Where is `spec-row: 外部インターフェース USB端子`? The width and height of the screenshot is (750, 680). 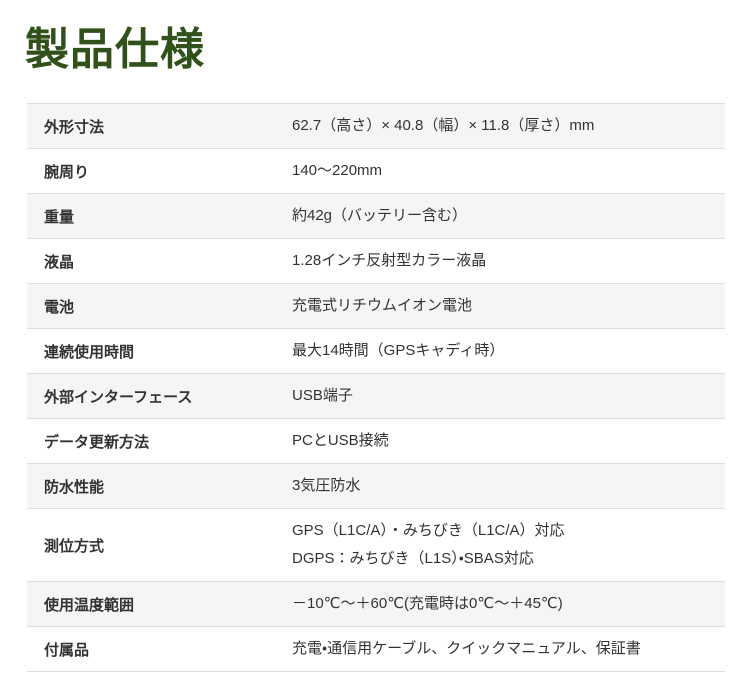
spec-row: 外部インターフェース USB端子 is located at coordinates (376, 397).